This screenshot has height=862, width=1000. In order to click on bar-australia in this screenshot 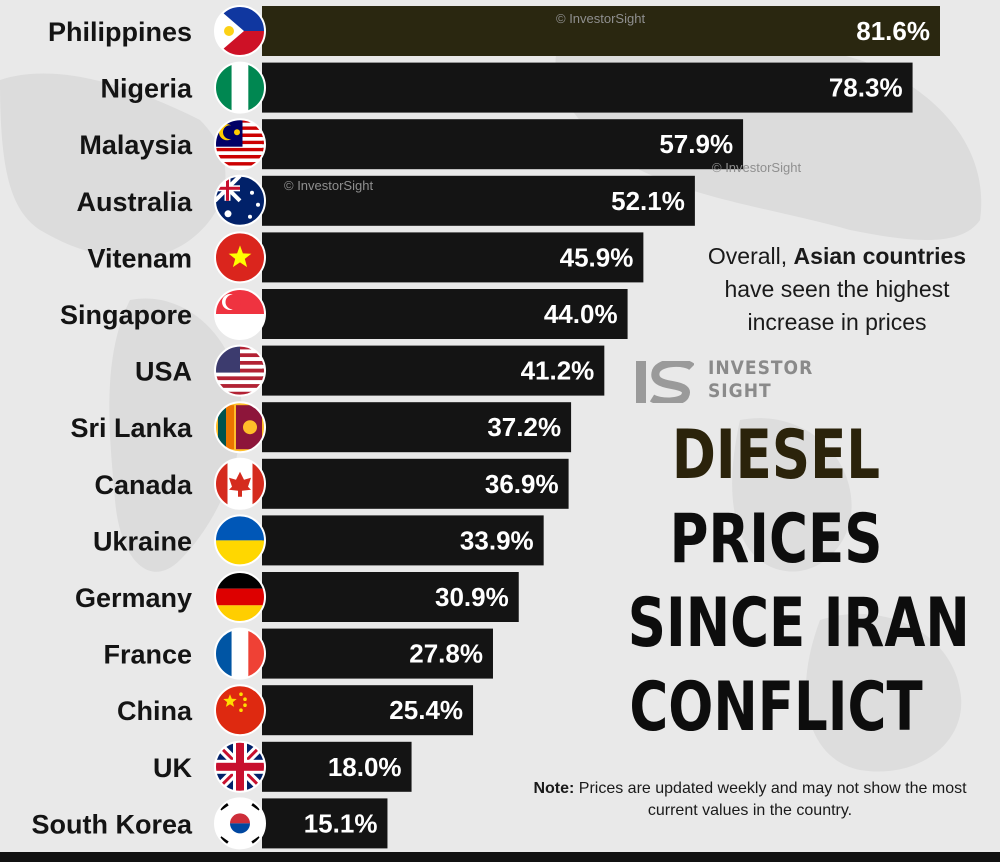, I will do `click(478, 200)`.